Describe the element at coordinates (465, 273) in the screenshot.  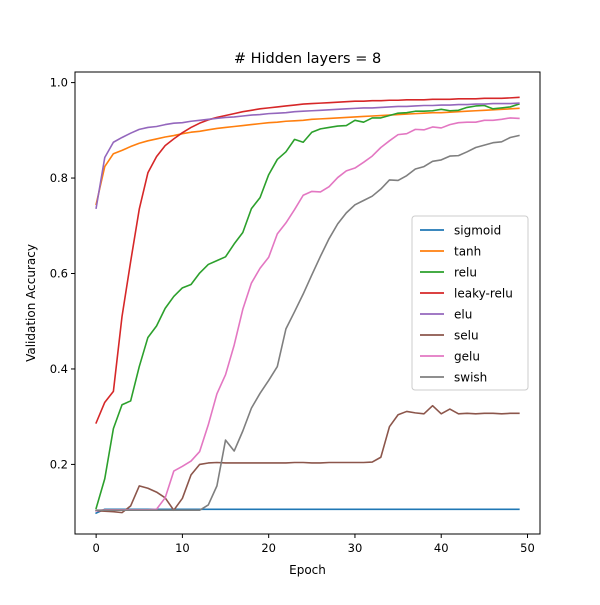
I see `legend-label-relu: relu` at that location.